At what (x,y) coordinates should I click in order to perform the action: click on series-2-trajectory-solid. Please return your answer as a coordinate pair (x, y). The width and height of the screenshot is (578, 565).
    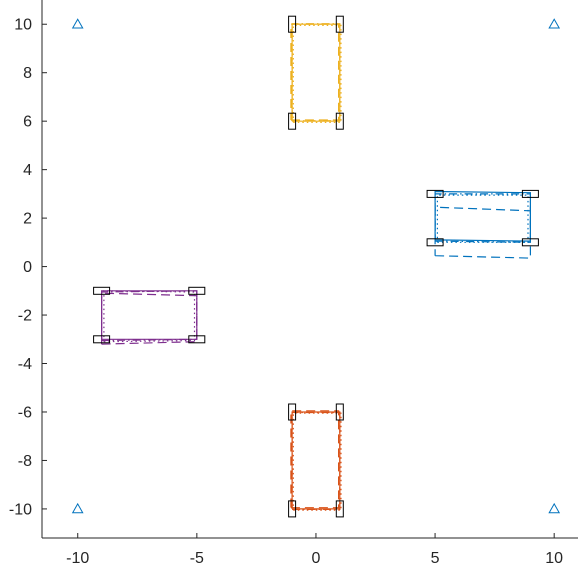
    Looking at the image, I should click on (316, 72).